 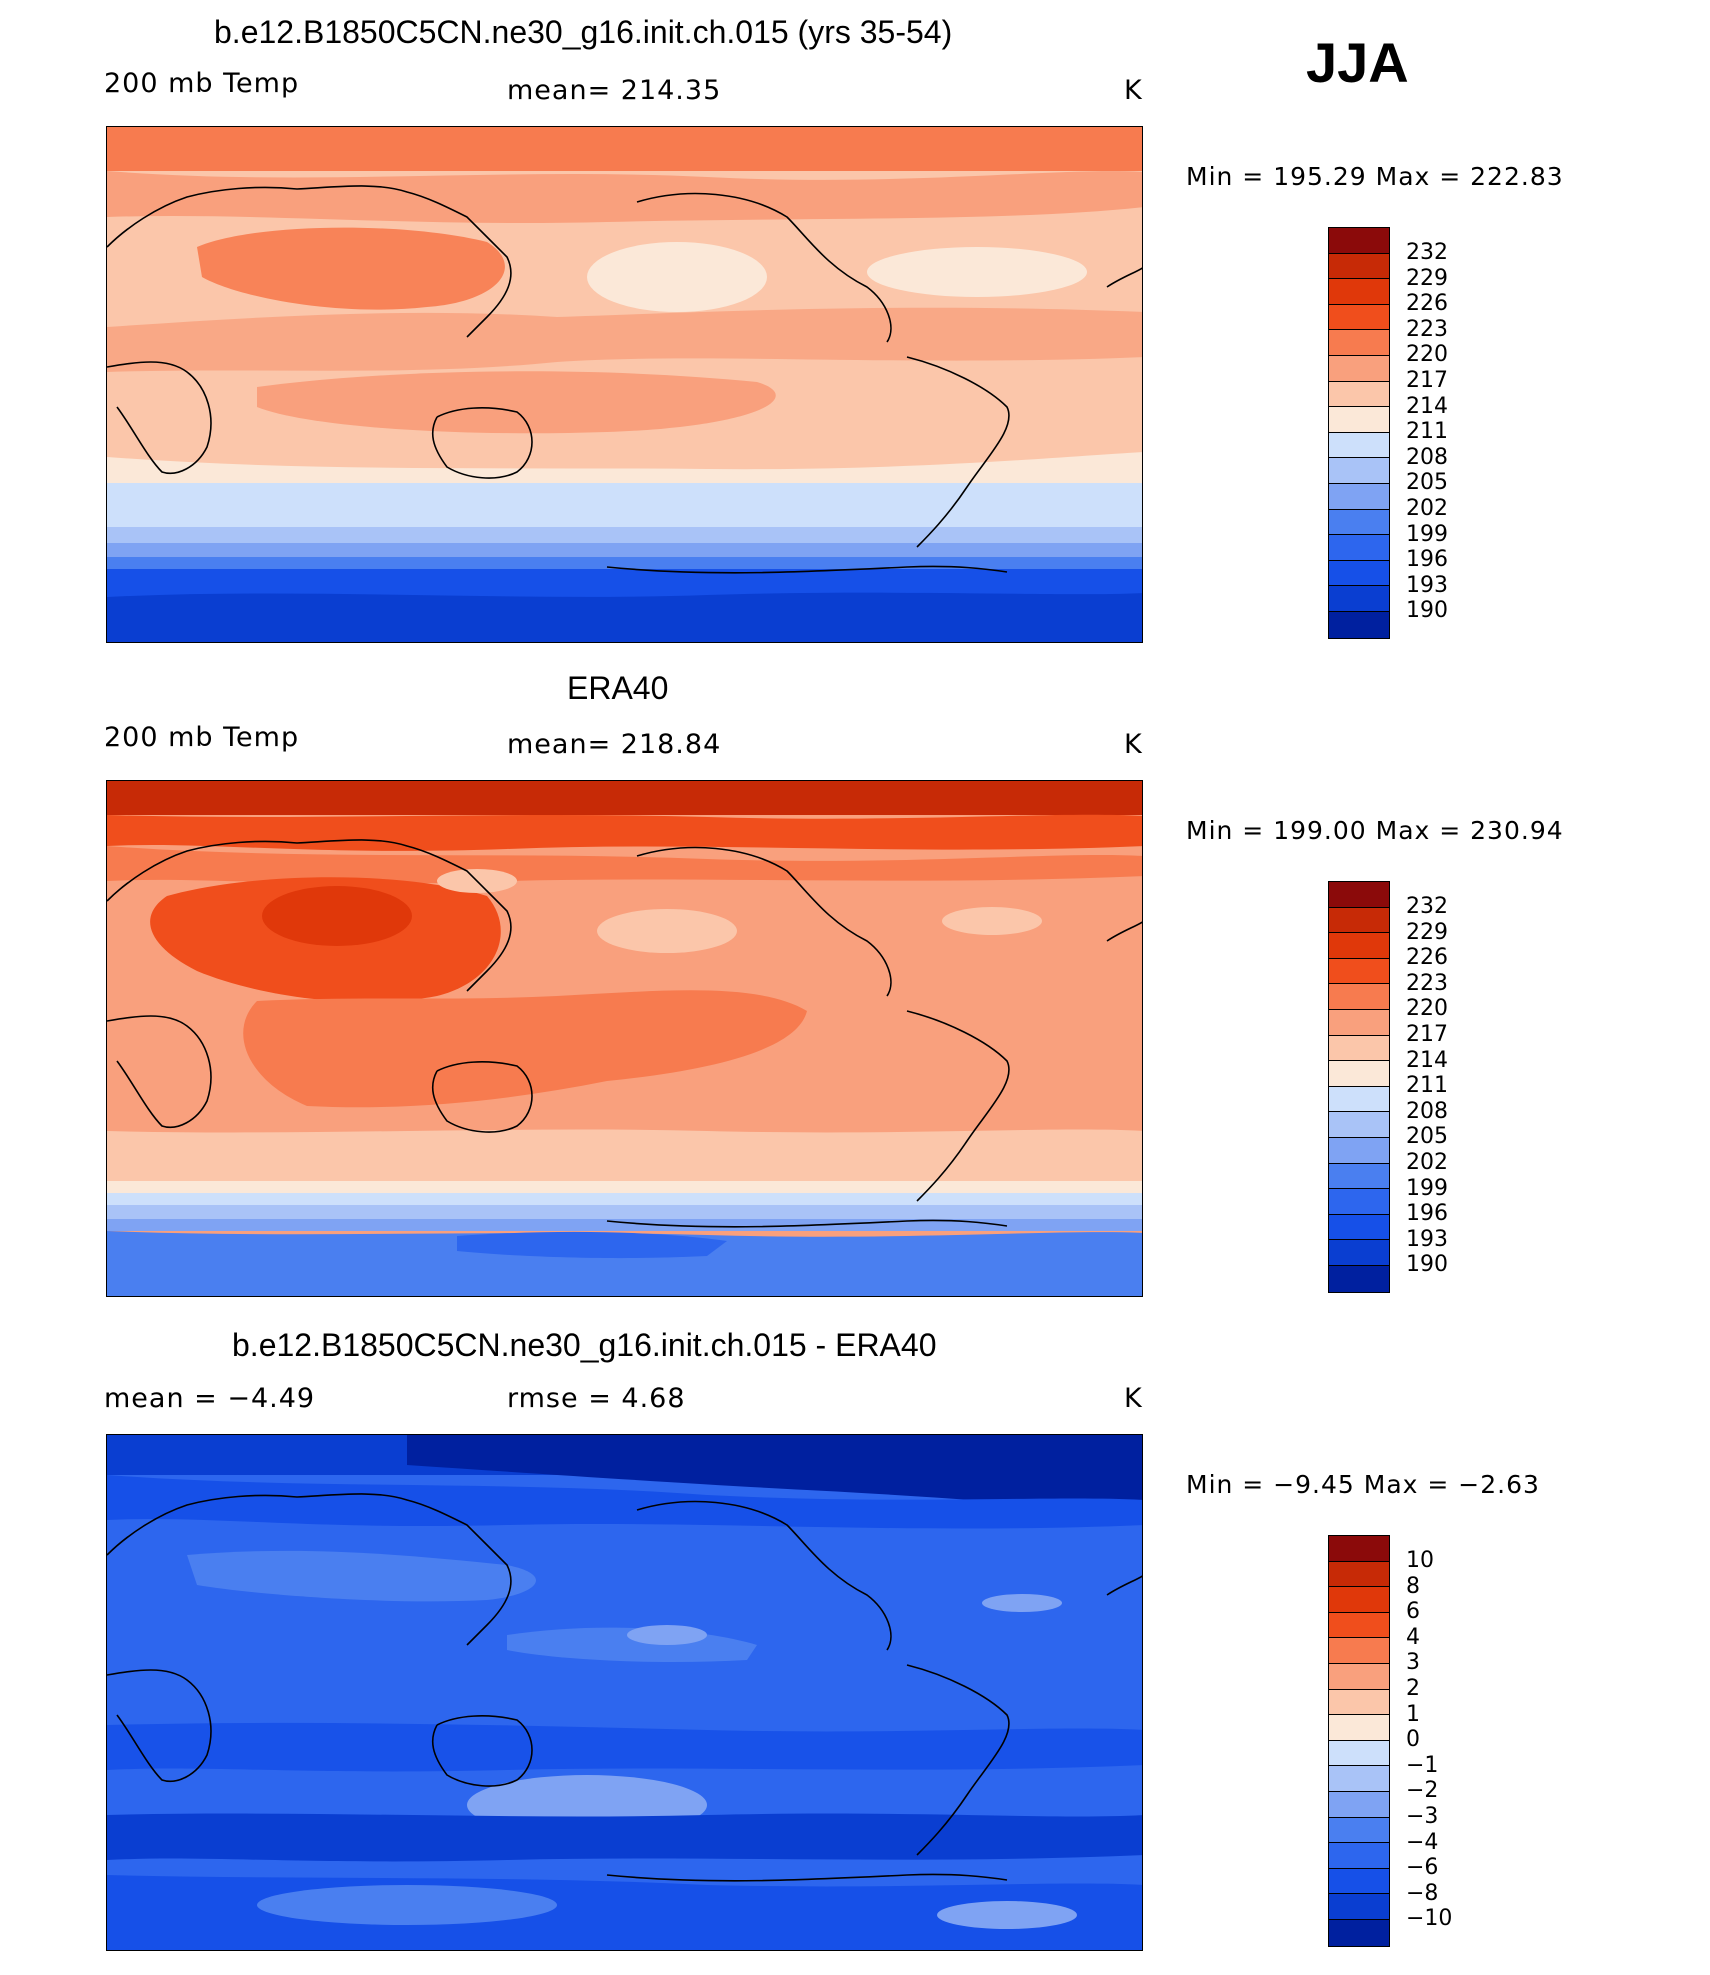 What do you see at coordinates (614, 90) in the screenshot?
I see `panel-1-mean-label: mean= 214.35` at bounding box center [614, 90].